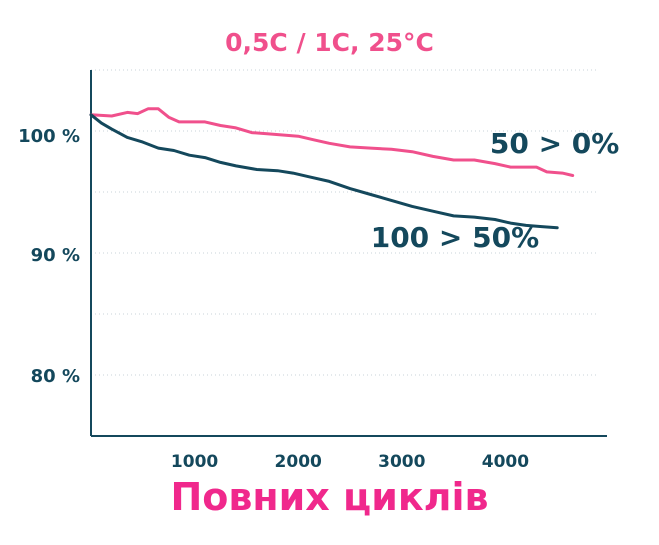 This screenshot has width=659, height=545. What do you see at coordinates (298, 462) in the screenshot?
I see `x-tick-label: 2000` at bounding box center [298, 462].